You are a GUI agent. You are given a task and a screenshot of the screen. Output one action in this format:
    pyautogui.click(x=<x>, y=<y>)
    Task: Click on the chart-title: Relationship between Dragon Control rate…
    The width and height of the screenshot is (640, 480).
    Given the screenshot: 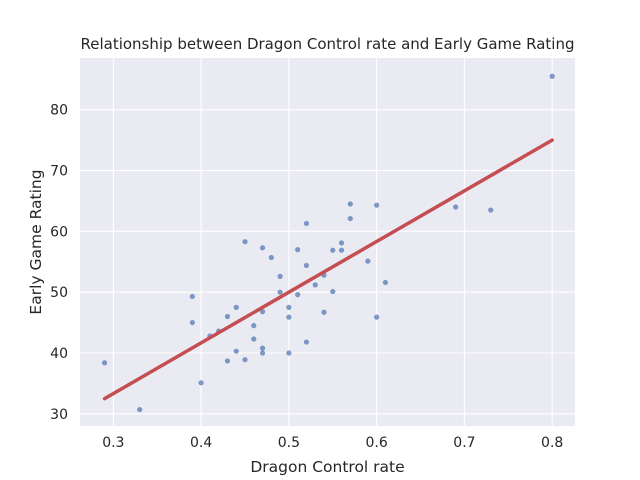 What is the action you would take?
    pyautogui.click(x=327, y=44)
    